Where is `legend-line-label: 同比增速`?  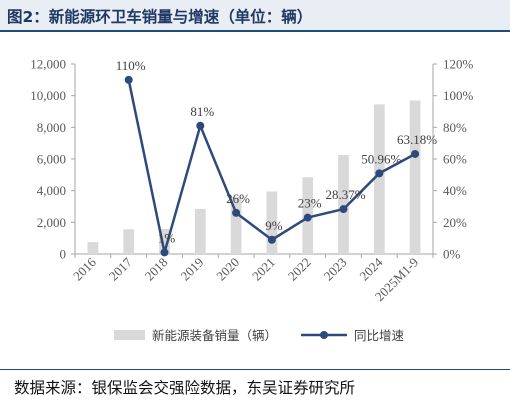 legend-line-label: 同比增速 is located at coordinates (379, 335).